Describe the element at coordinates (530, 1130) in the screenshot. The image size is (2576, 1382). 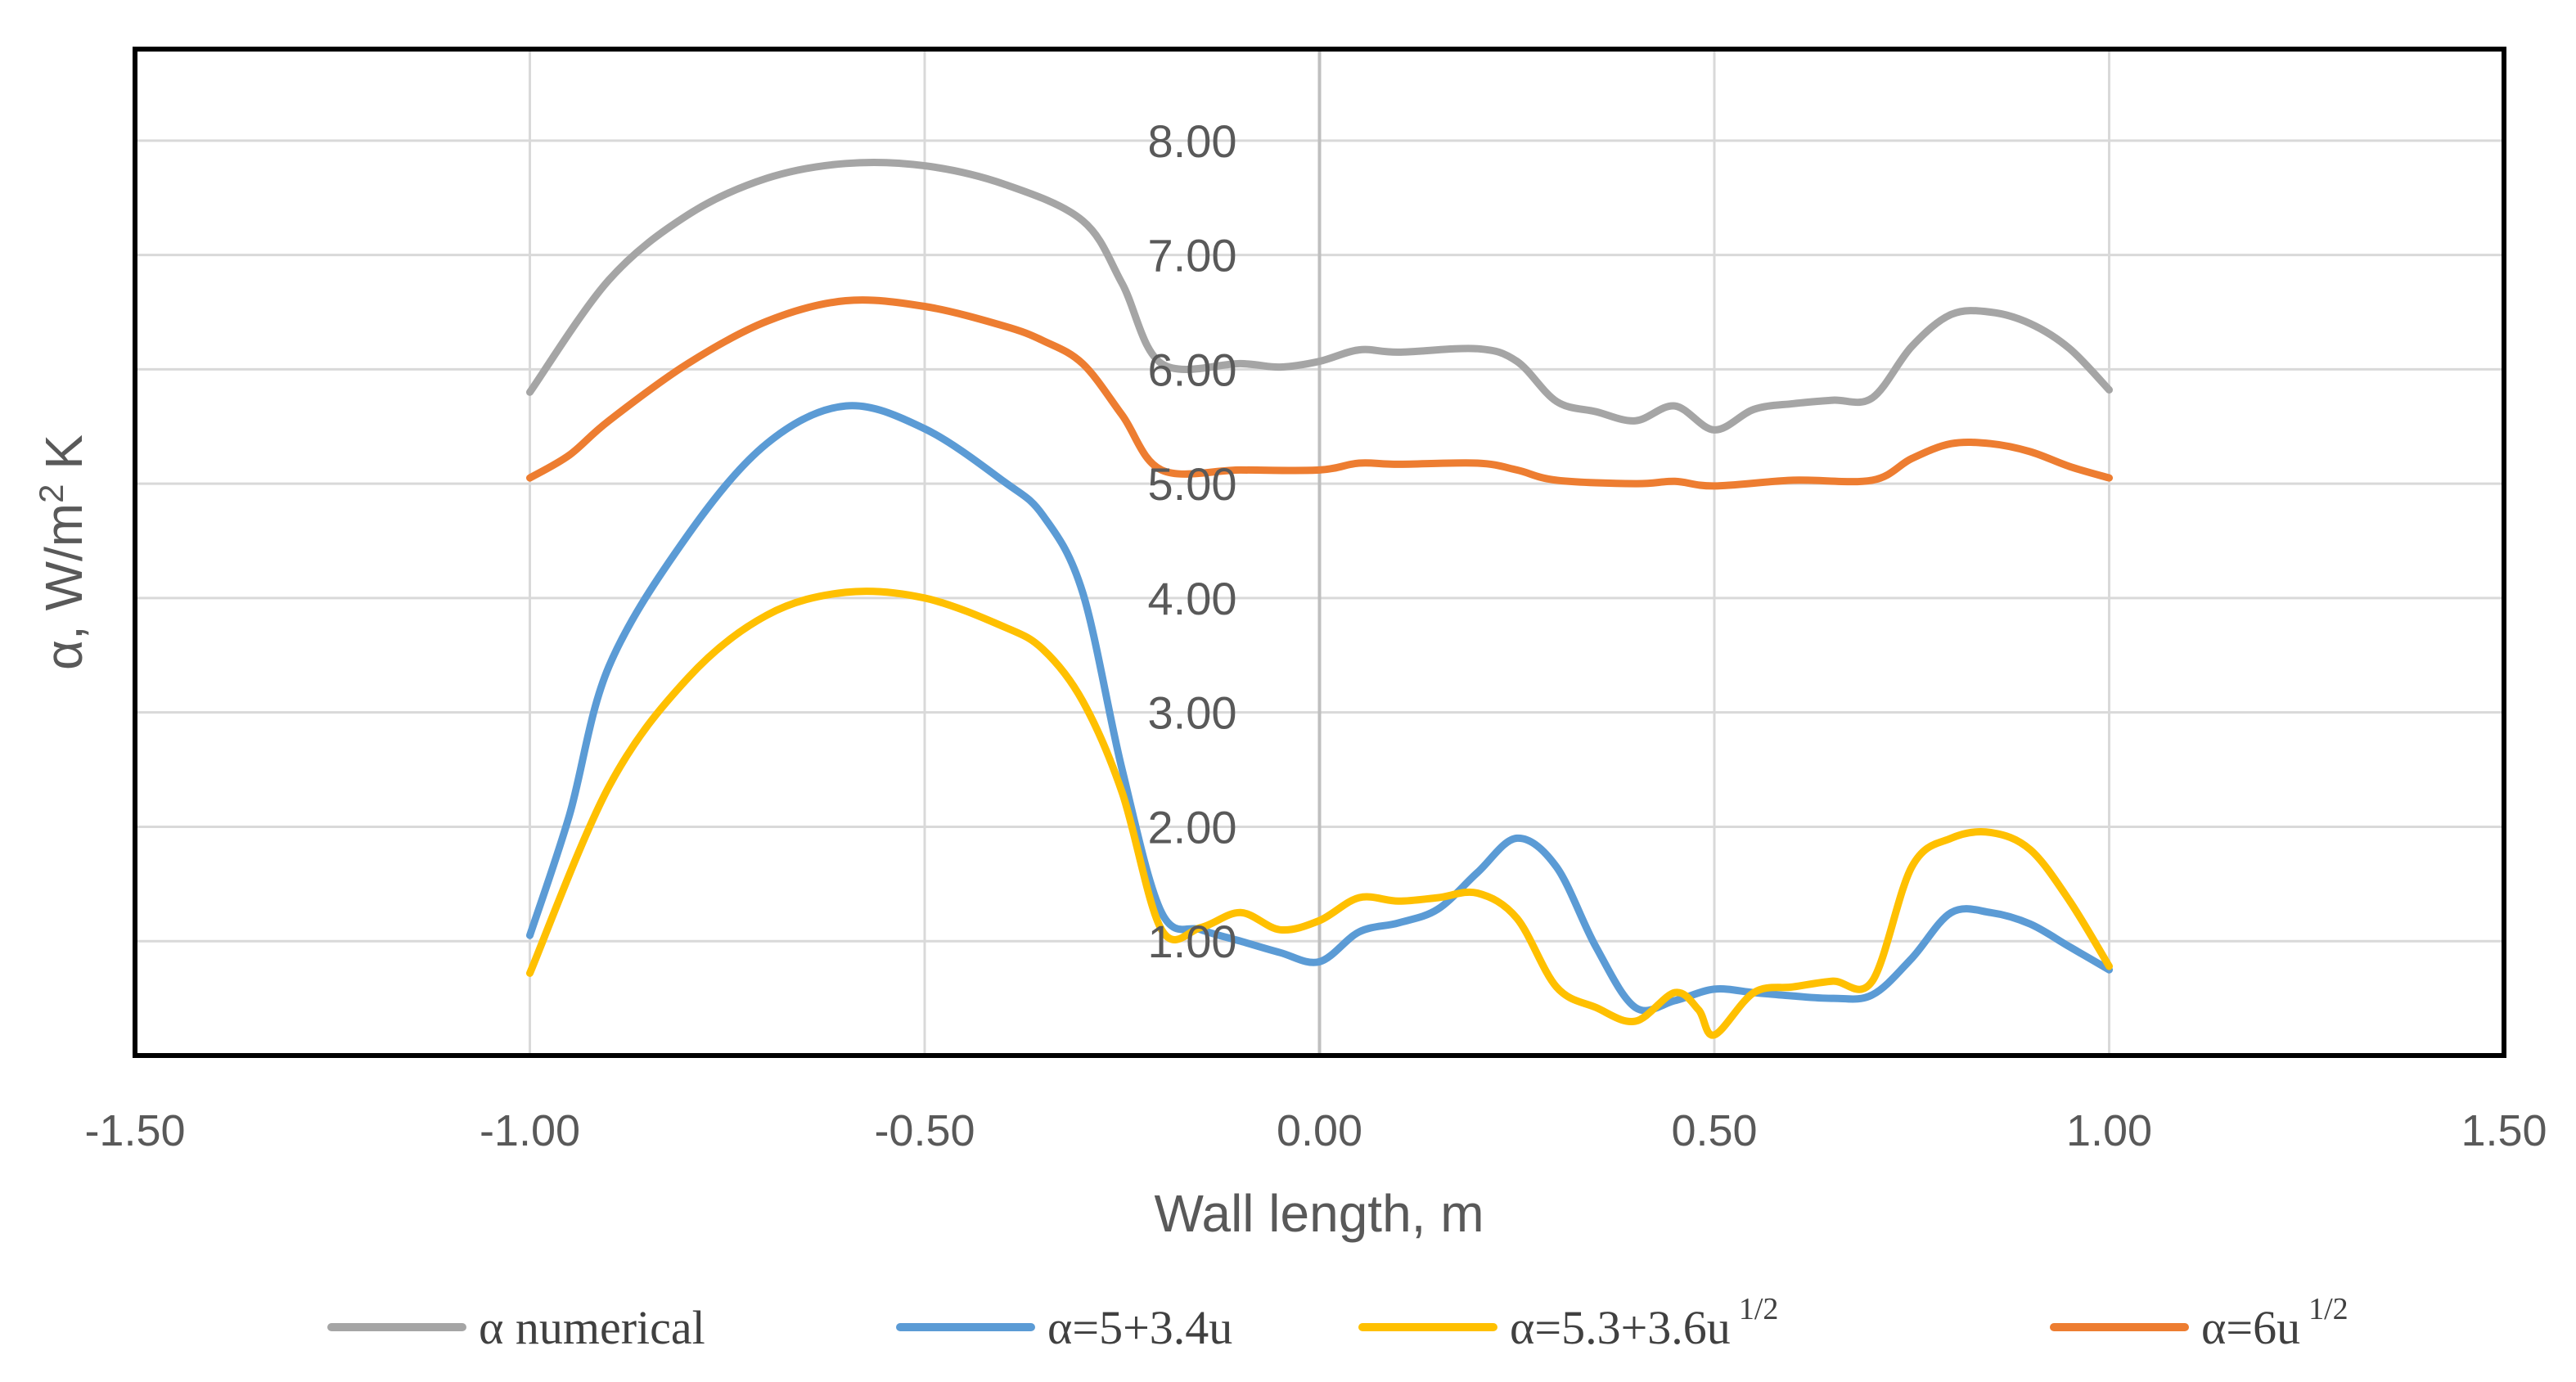
I see `x-tick-label: -1.00` at that location.